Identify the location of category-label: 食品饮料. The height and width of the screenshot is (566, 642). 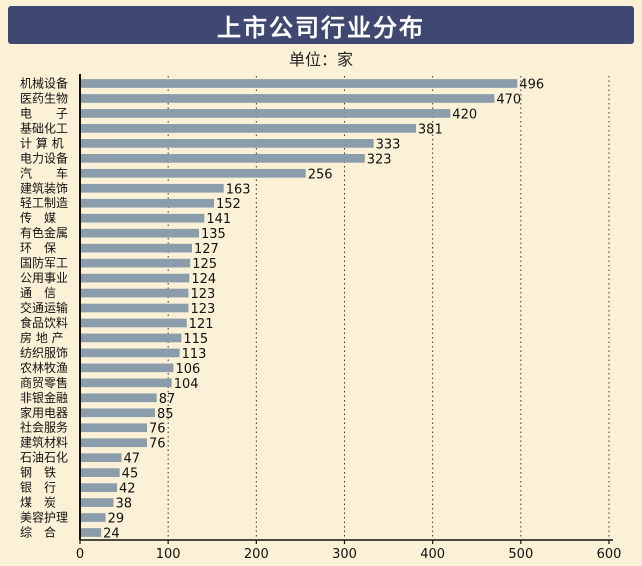
(44, 322).